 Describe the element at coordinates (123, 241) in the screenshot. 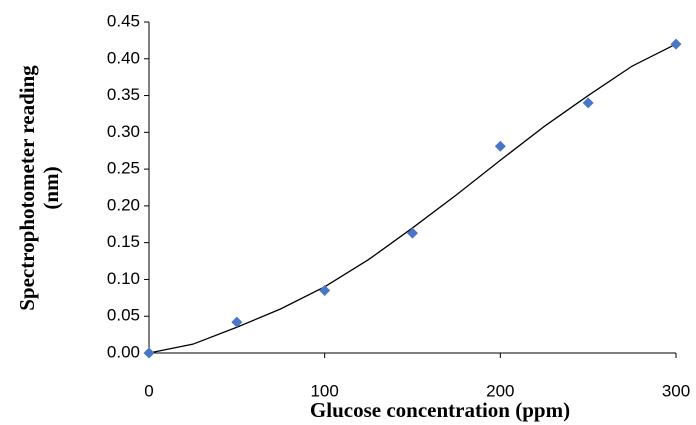

I see `y-tick-label: 0.15` at that location.